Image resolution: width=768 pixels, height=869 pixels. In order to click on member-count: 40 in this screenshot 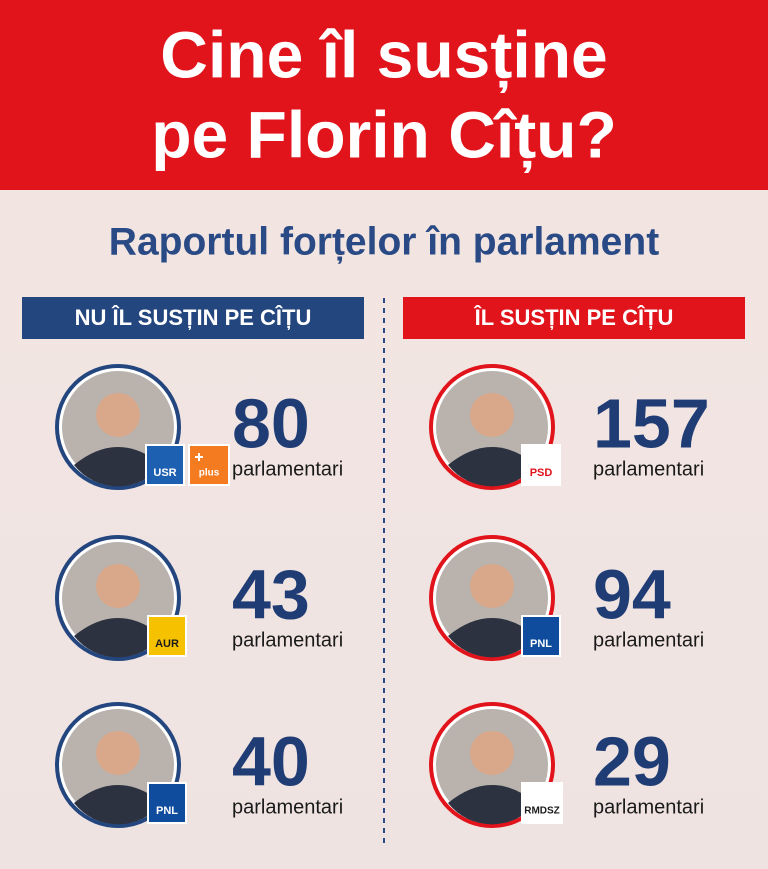, I will do `click(271, 761)`.